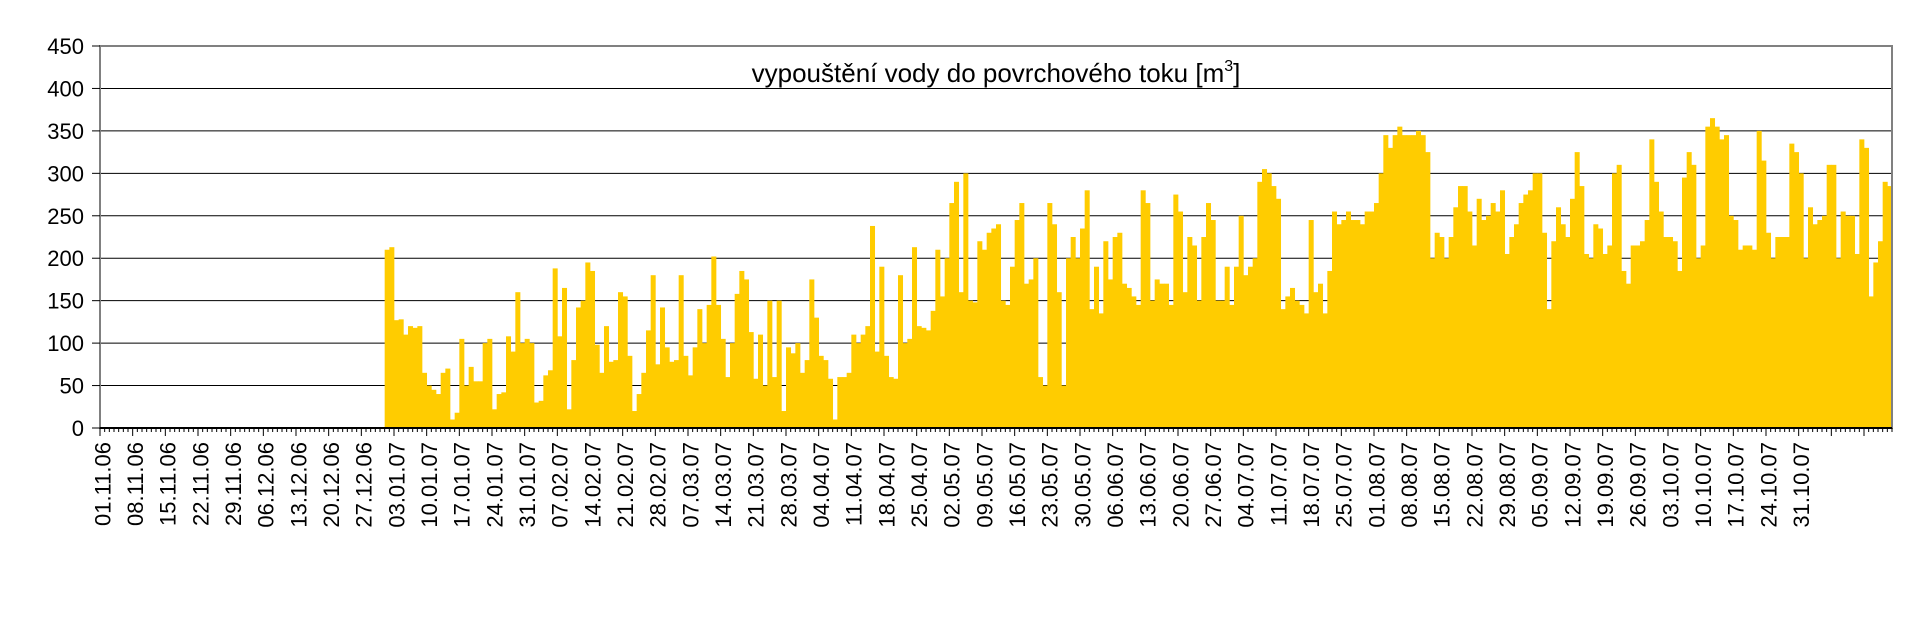  What do you see at coordinates (429, 485) in the screenshot?
I see `x-tick-label: 10.01.07` at bounding box center [429, 485].